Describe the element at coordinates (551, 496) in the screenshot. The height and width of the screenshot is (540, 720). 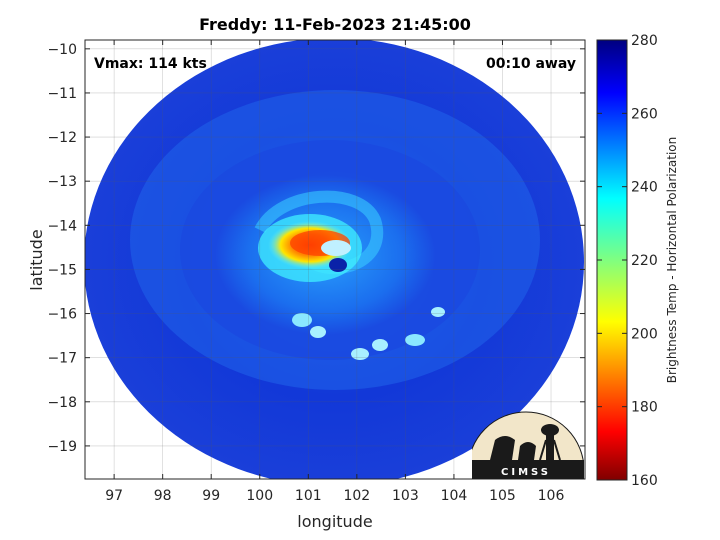
I see `x-tick-label: 106` at that location.